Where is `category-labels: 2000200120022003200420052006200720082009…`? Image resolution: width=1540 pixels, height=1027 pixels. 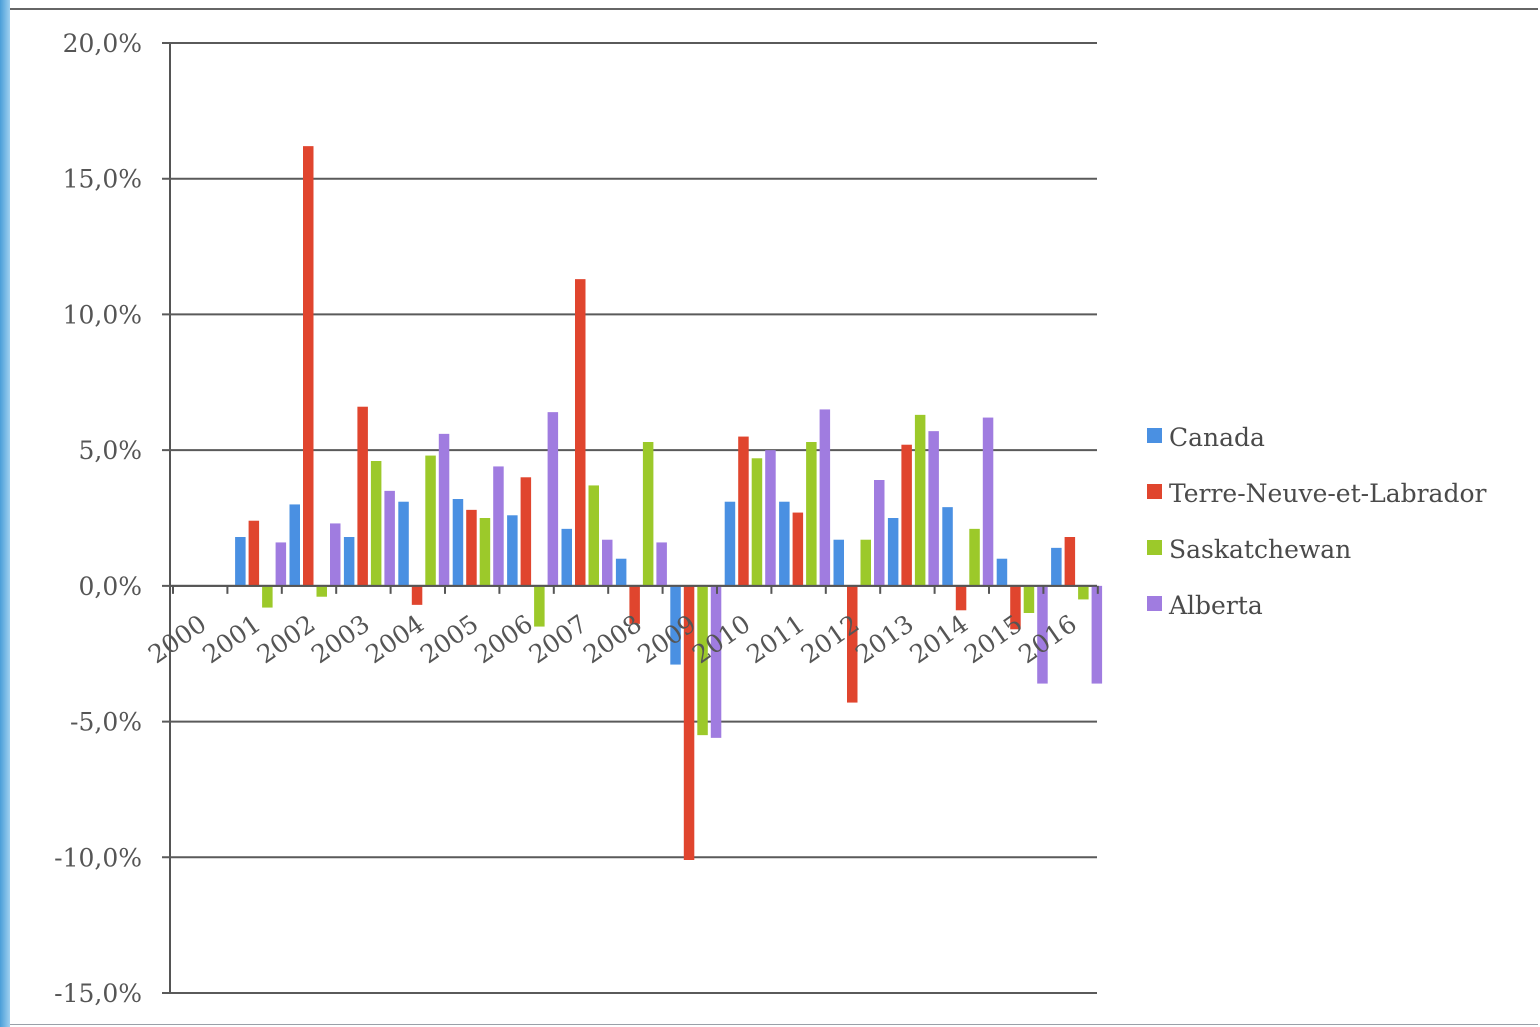 category-labels: 2000200120022003200420052006200720082009… is located at coordinates (612, 639).